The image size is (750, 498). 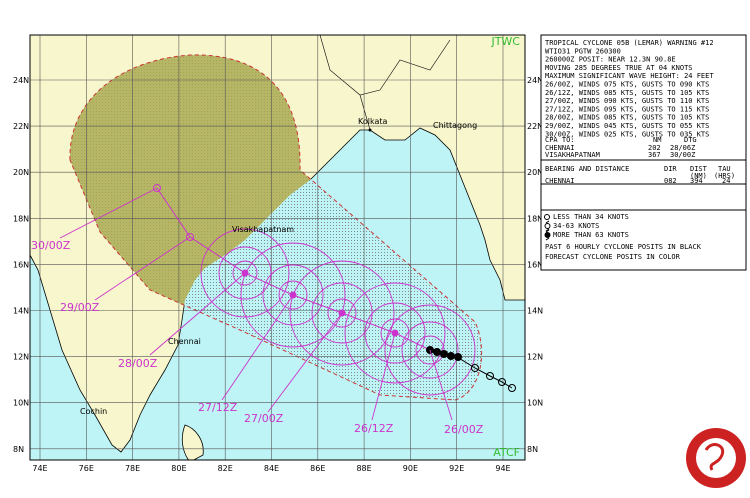 I want to click on warning-line: 27/00Z, WINDS 090 KTS, GUSTS TO 110 KTS, so click(x=627, y=101).